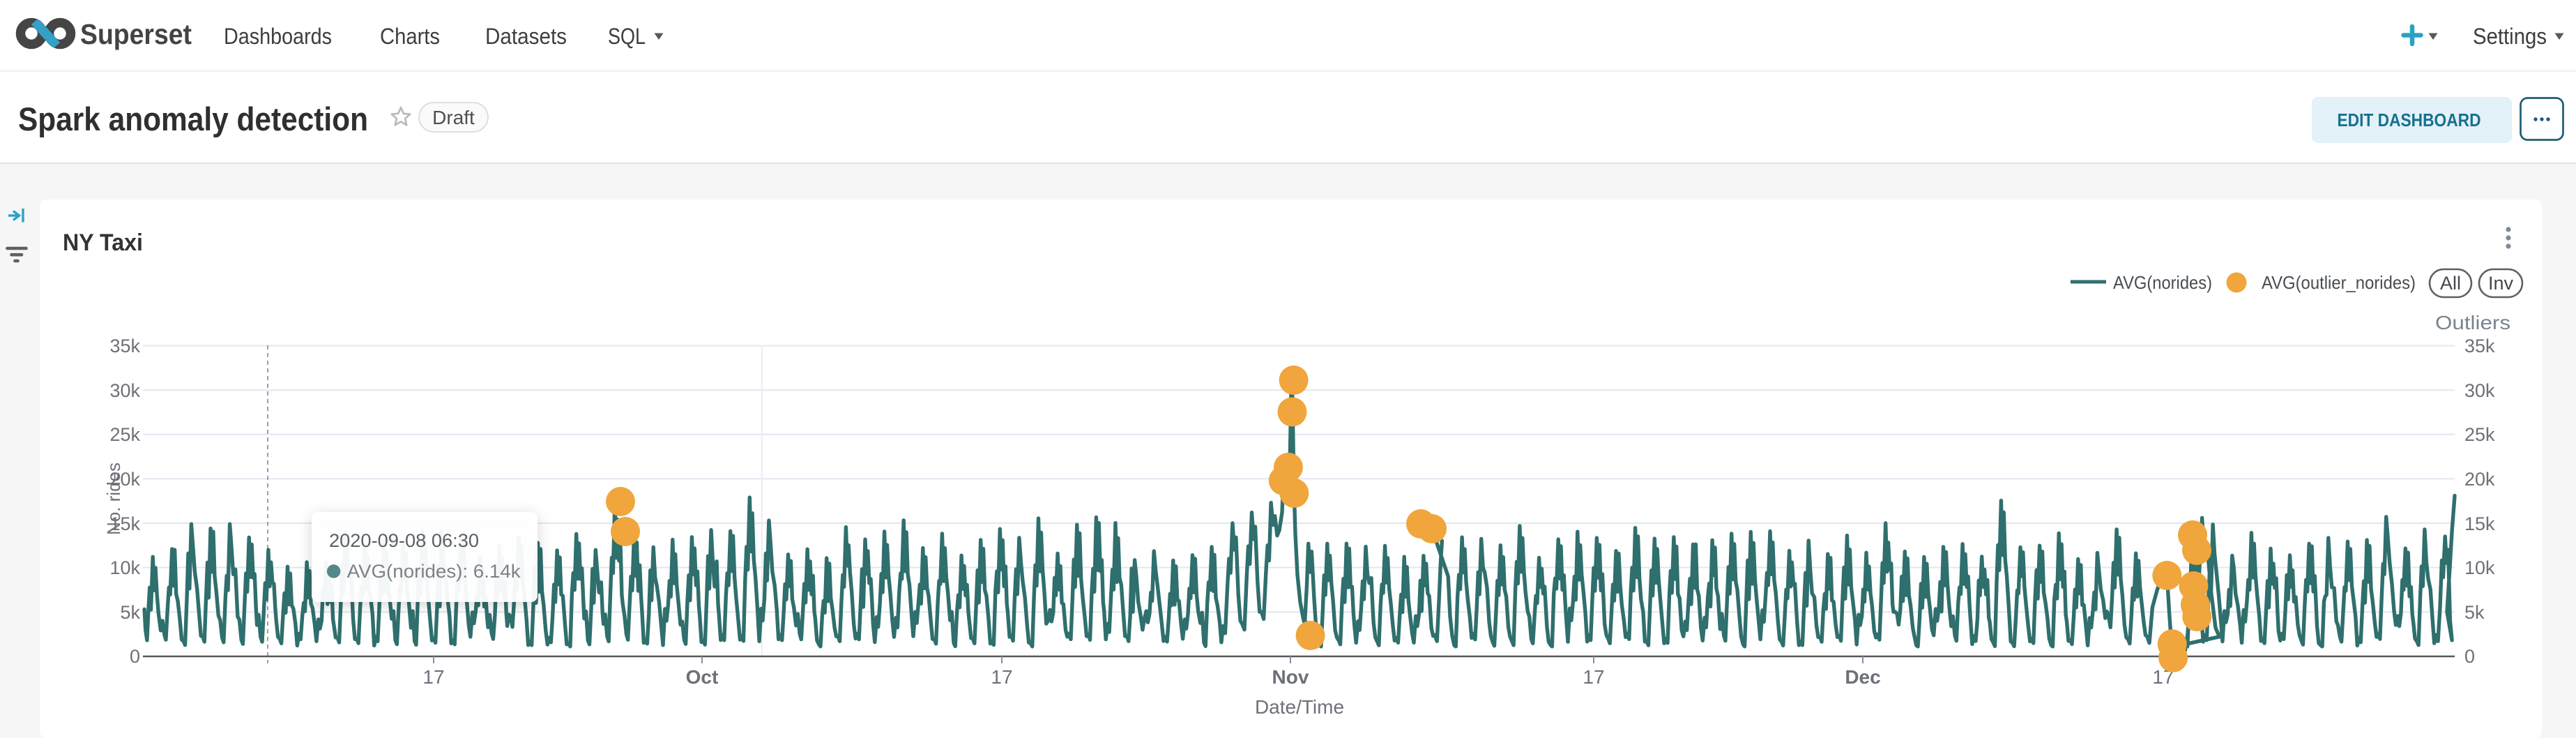  Describe the element at coordinates (2410, 120) in the screenshot. I see `svg-text: EDIT DASHBOARD` at that location.